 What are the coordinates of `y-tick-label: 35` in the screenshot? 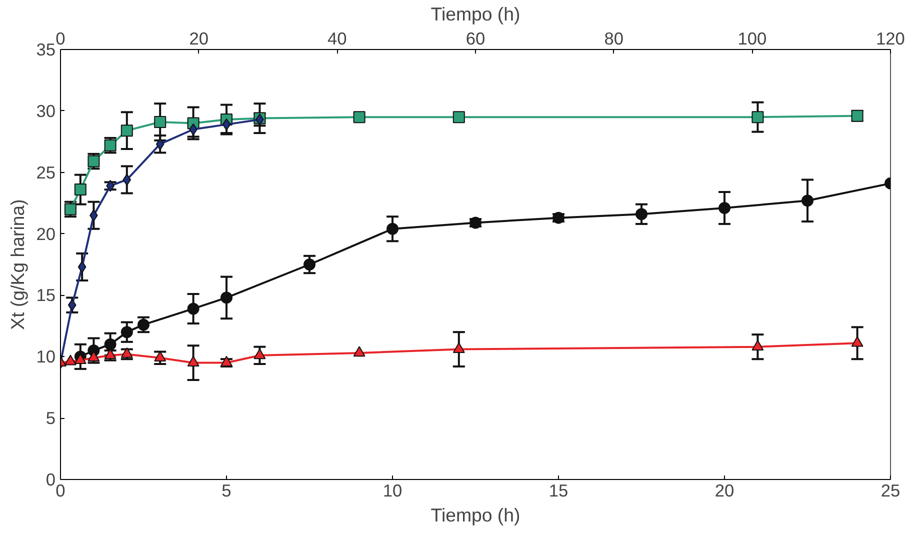 It's located at (46, 50).